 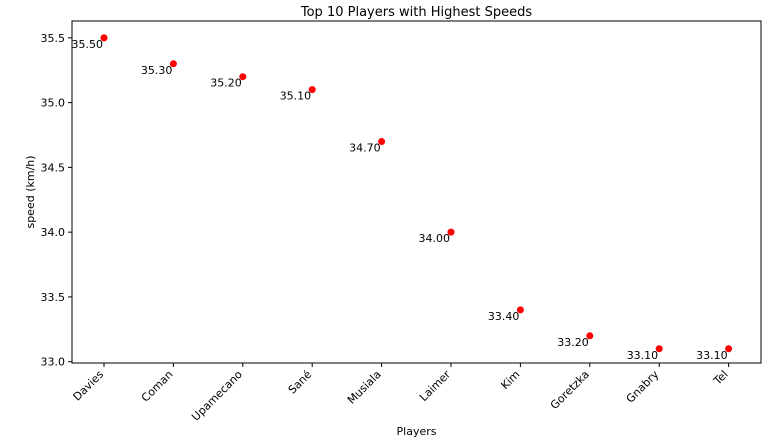 What do you see at coordinates (720, 378) in the screenshot?
I see `x-tick-label: Tel` at bounding box center [720, 378].